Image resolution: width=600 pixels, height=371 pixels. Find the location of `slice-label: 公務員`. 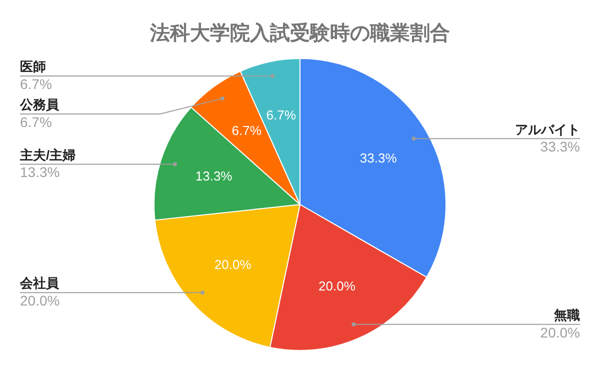

slice-label: 公務員 is located at coordinates (39, 104).